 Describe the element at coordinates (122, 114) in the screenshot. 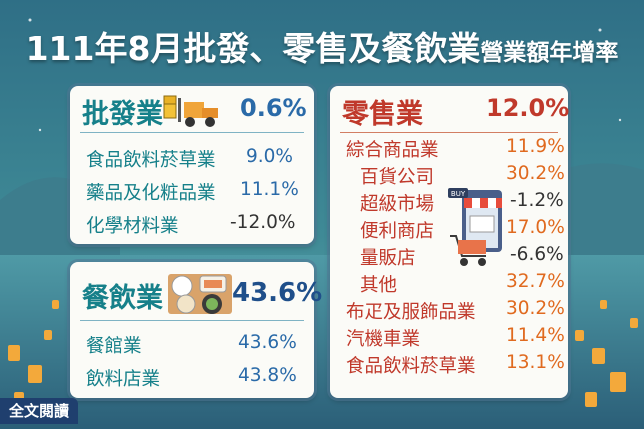

I see `wholesale-title: 批發業` at that location.